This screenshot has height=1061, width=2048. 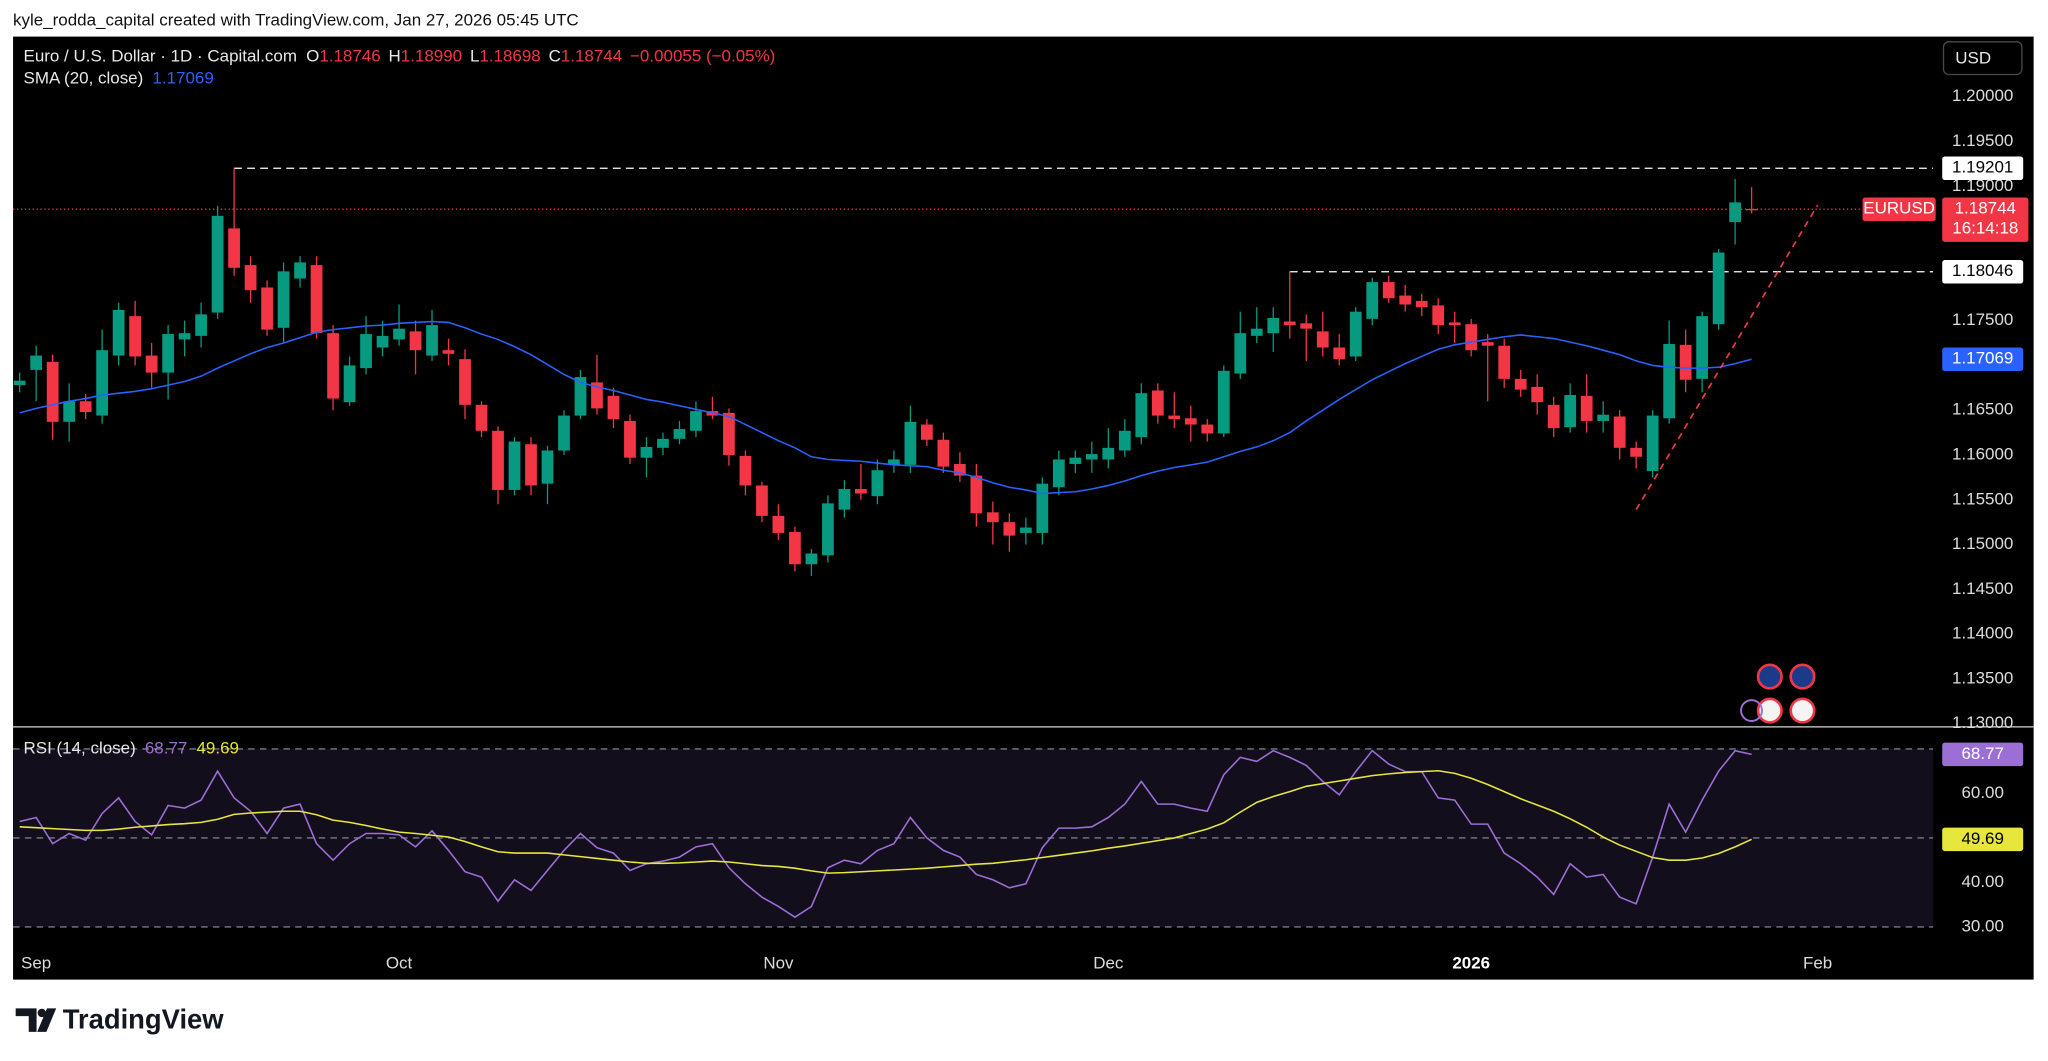 I want to click on series-tag-label: 68.77, so click(x=1982, y=753).